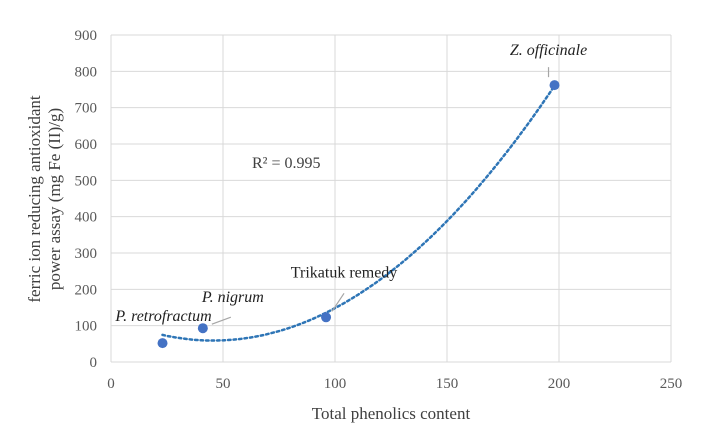 The image size is (713, 446). What do you see at coordinates (286, 163) in the screenshot?
I see `r-squared-label: R² = 0.995` at bounding box center [286, 163].